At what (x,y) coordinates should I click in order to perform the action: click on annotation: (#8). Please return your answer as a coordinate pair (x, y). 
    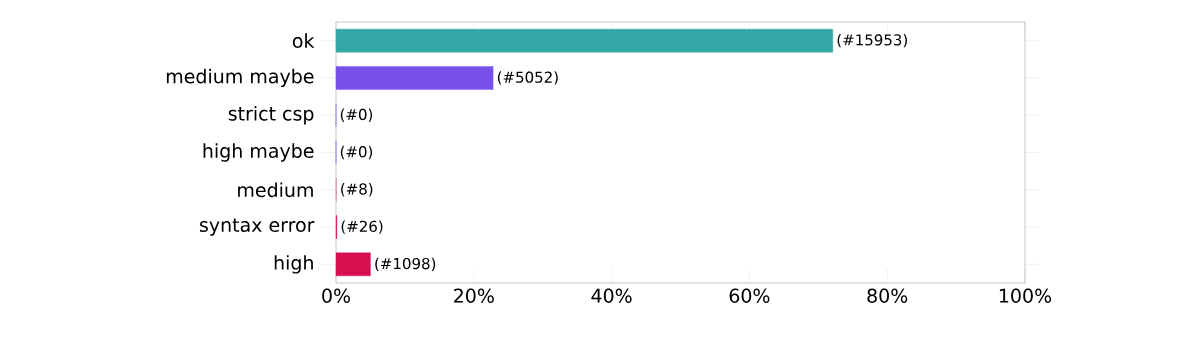
    Looking at the image, I should click on (357, 190).